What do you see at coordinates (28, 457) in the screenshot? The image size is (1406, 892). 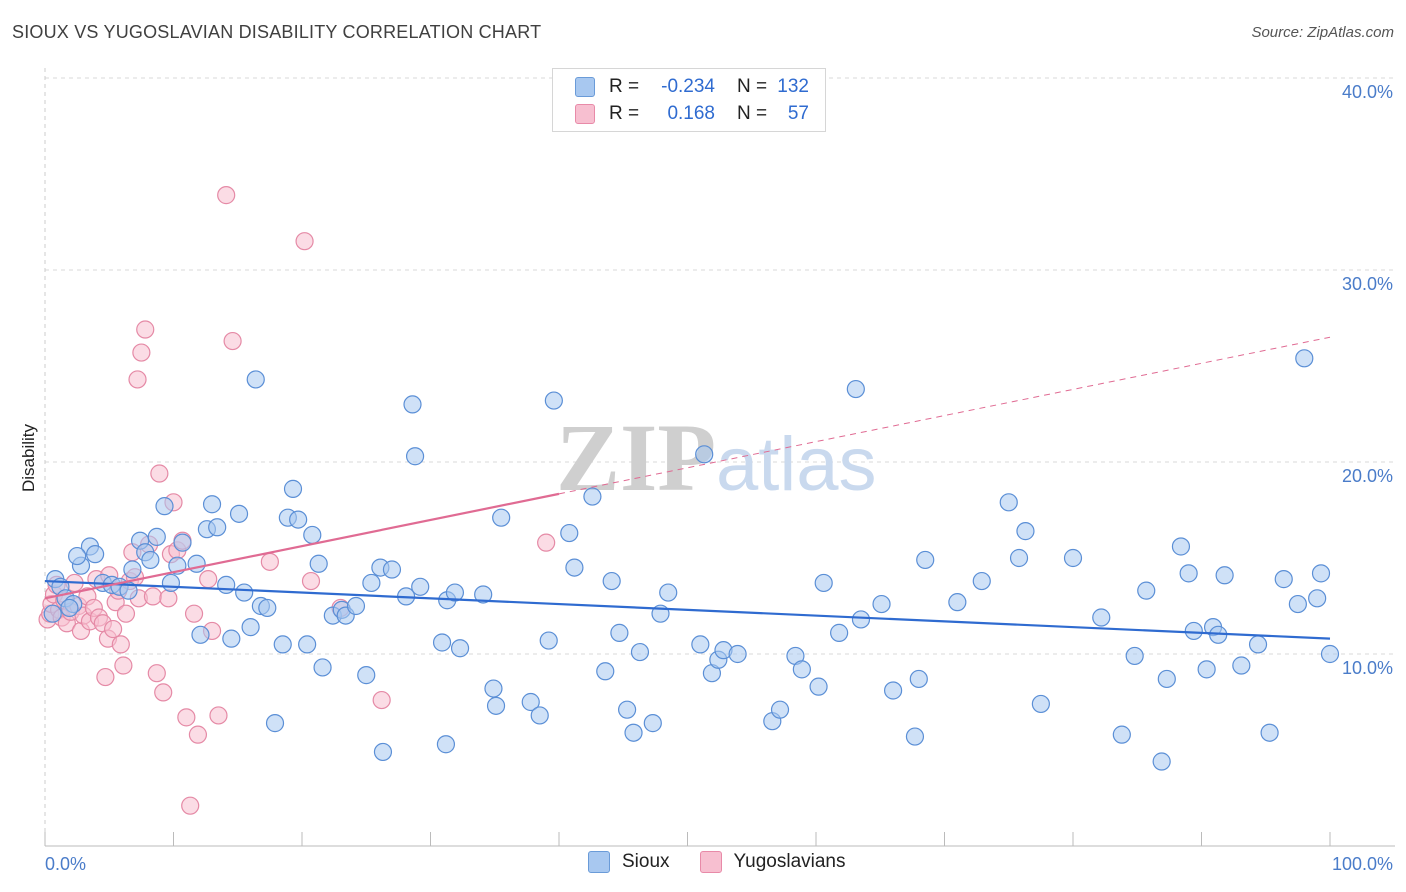 I see `y-axis-label: Disability` at bounding box center [28, 457].